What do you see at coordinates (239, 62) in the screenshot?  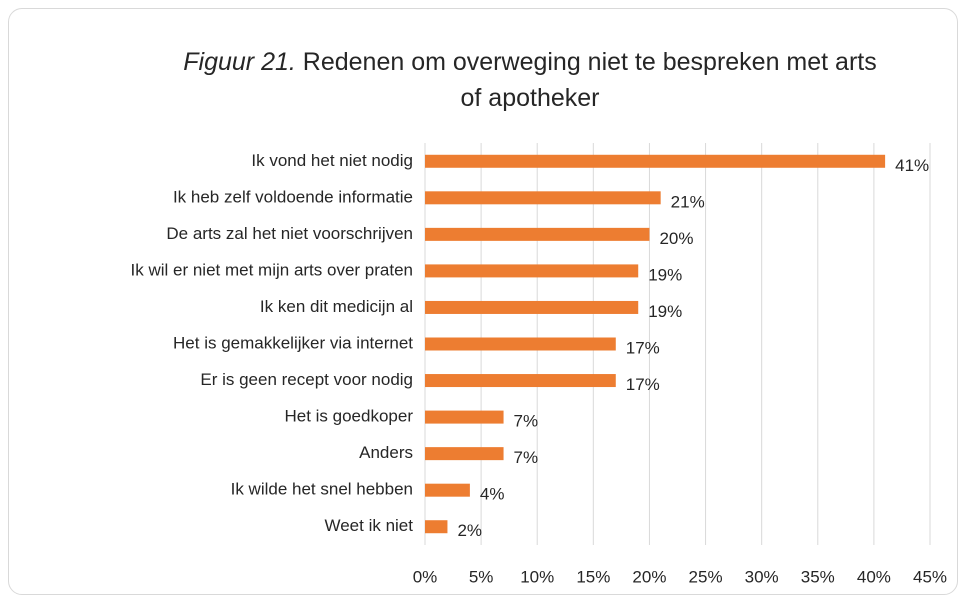 I see `title-emphasis: Figuur 21.` at bounding box center [239, 62].